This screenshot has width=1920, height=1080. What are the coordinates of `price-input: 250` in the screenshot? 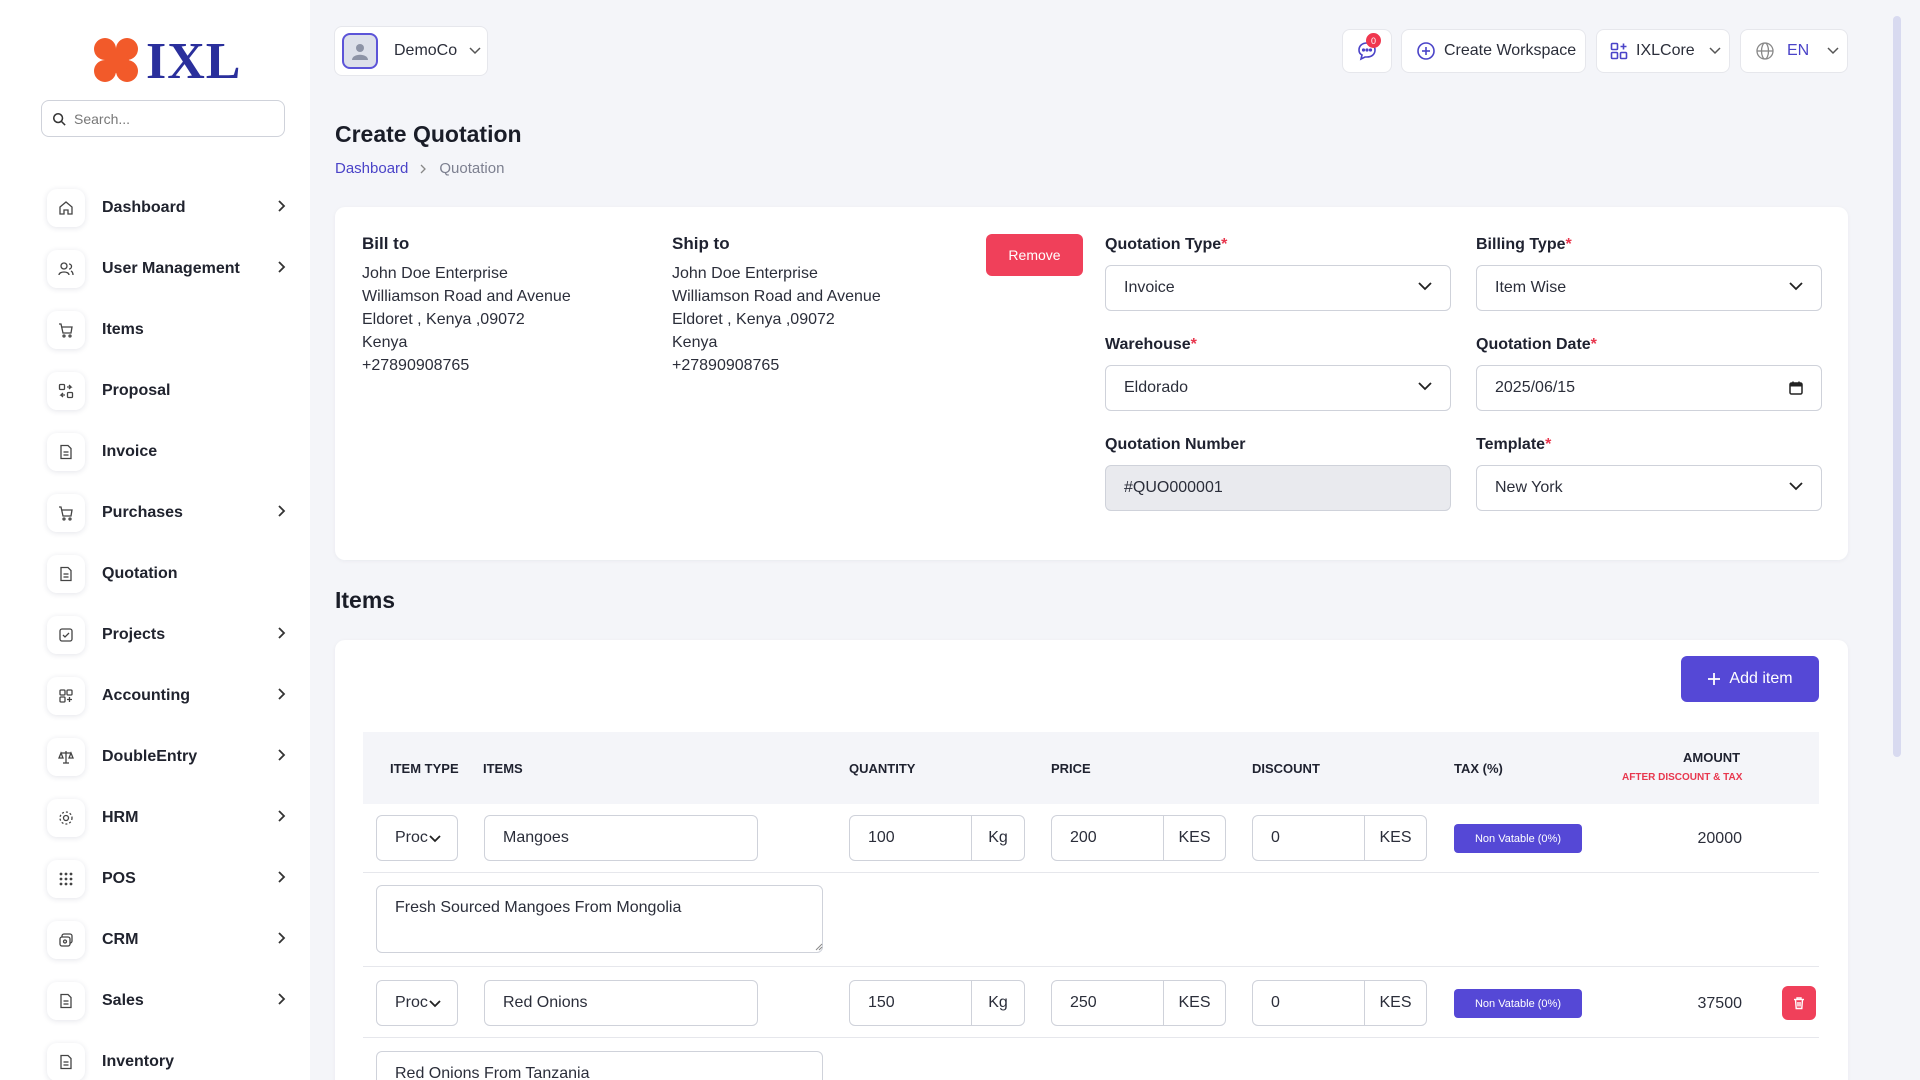 It's located at (1107, 1003).